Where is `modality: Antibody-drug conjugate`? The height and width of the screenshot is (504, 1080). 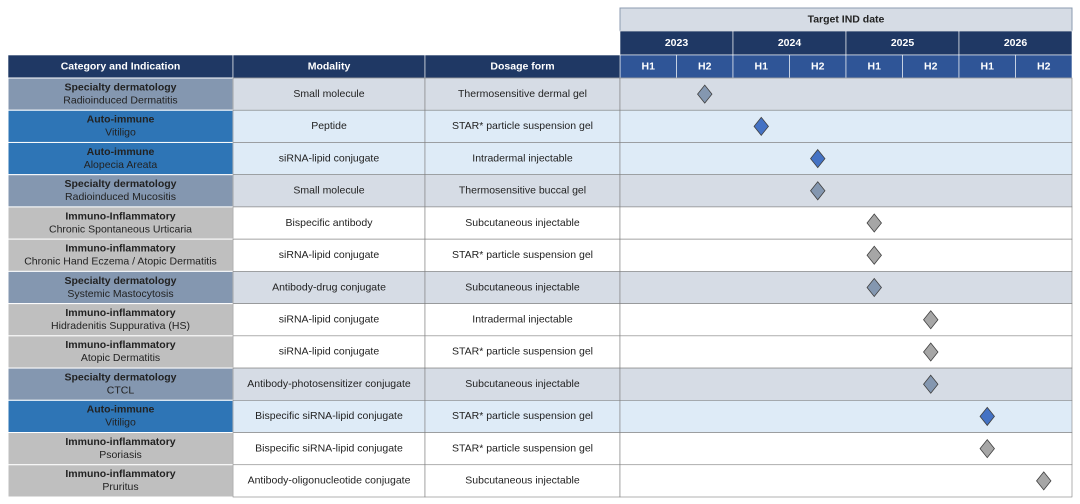
modality: Antibody-drug conjugate is located at coordinates (329, 287).